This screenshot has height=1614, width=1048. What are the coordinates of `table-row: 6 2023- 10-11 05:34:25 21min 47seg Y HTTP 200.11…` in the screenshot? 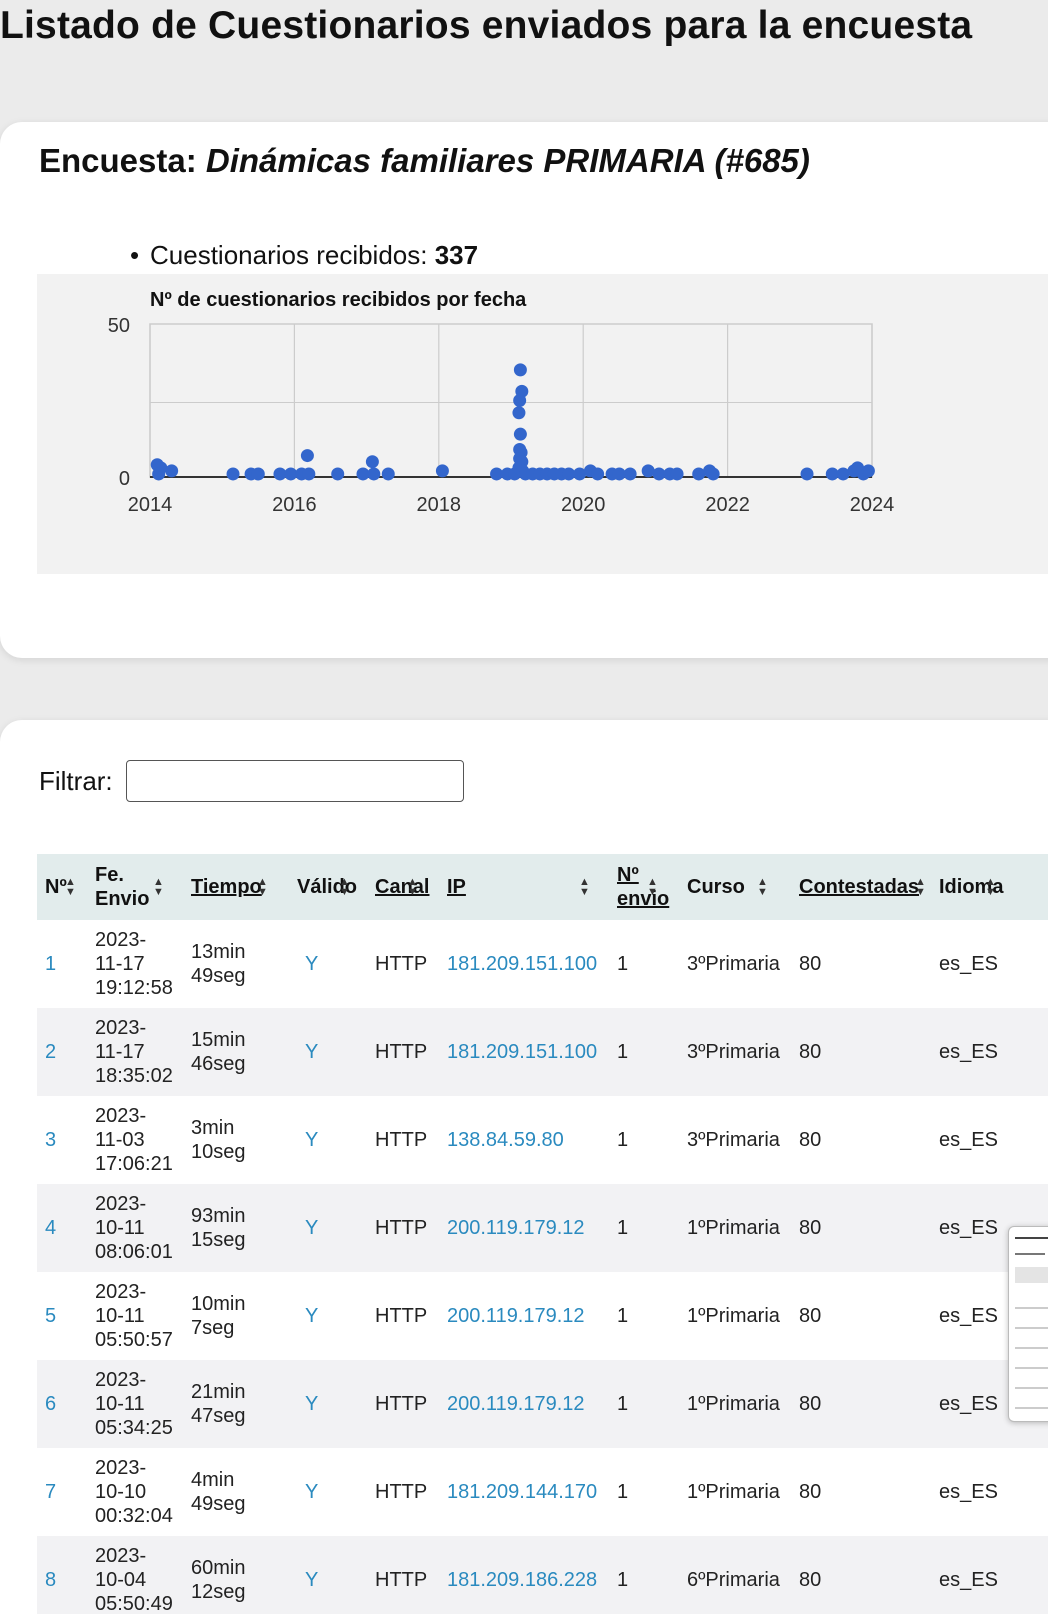 It's located at (542, 1404).